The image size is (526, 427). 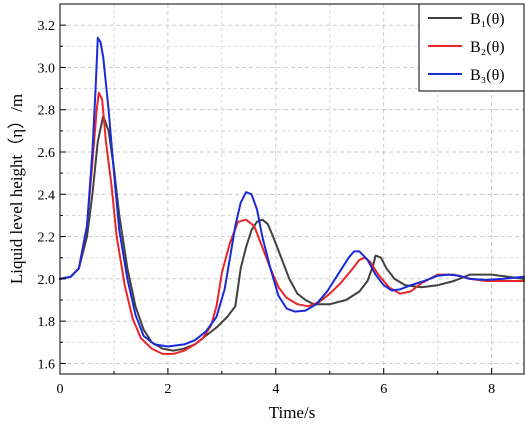 What do you see at coordinates (47, 111) in the screenshot?
I see `y-tick-label: 2.8` at bounding box center [47, 111].